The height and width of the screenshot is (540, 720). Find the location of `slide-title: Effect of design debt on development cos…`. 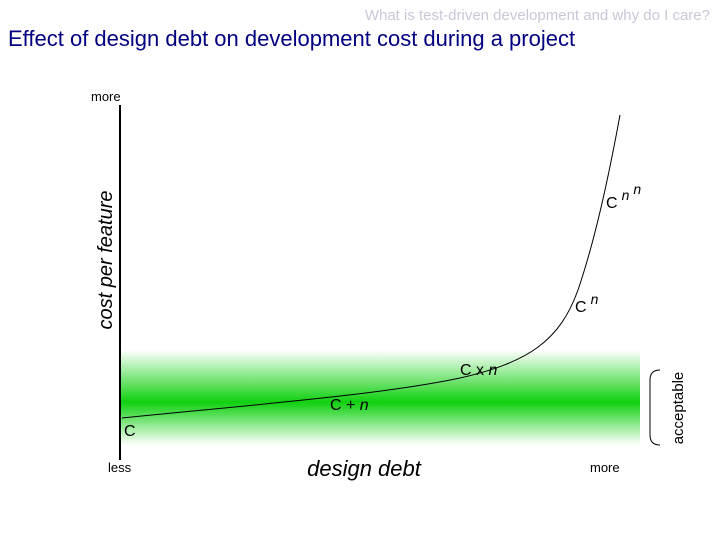

slide-title: Effect of design debt on development cos… is located at coordinates (291, 38).